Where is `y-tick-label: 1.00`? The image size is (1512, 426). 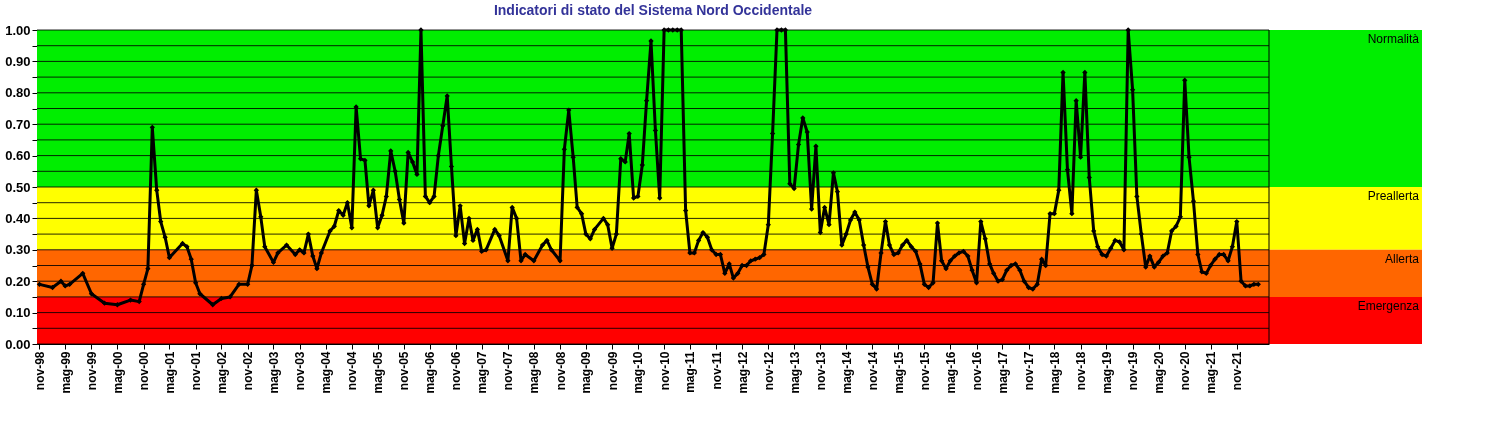
y-tick-label: 1.00 is located at coordinates (18, 30).